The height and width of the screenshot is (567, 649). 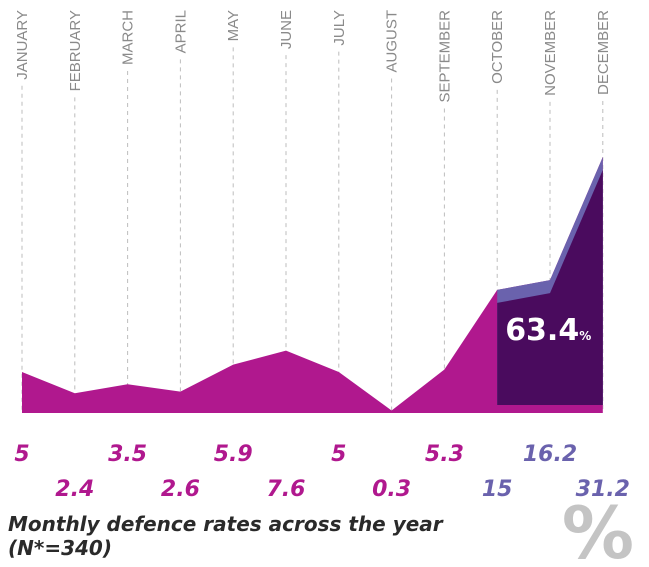 What do you see at coordinates (550, 53) in the screenshot?
I see `month-label: NOVEMBER` at bounding box center [550, 53].